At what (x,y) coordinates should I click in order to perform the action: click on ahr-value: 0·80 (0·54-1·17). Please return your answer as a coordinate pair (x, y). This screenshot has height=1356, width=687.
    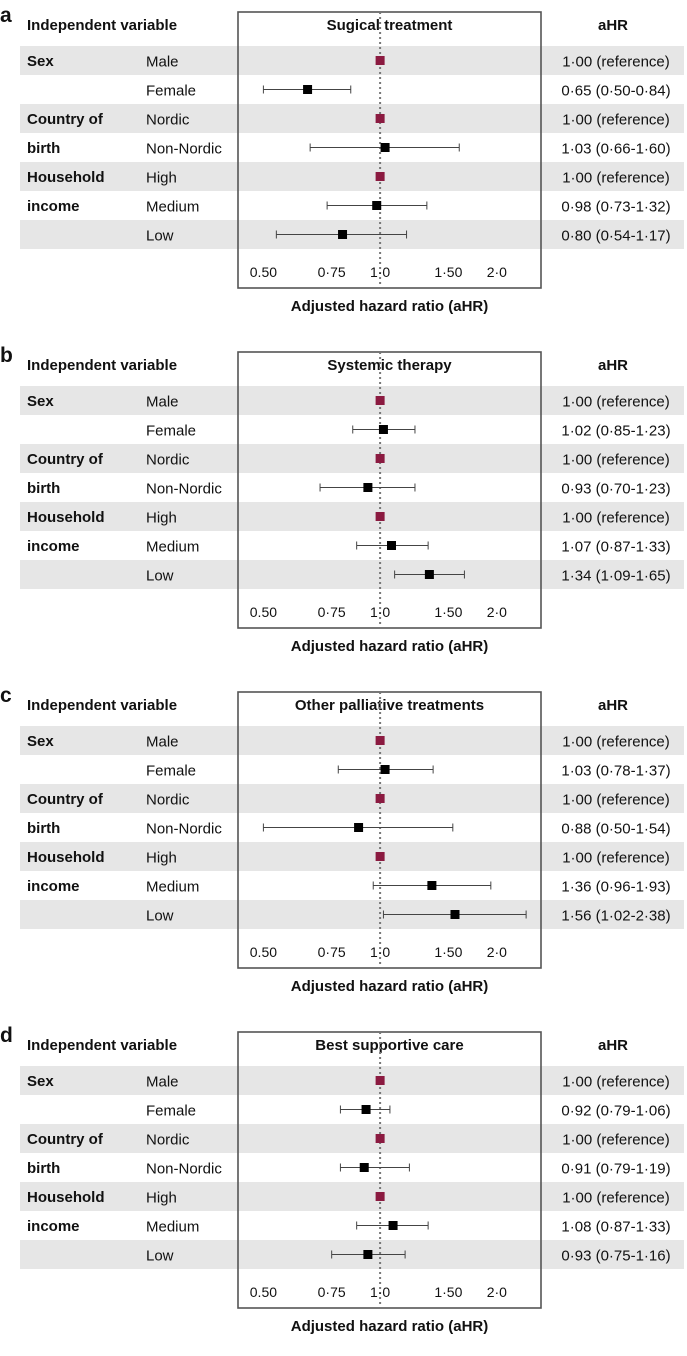
    Looking at the image, I should click on (615, 236).